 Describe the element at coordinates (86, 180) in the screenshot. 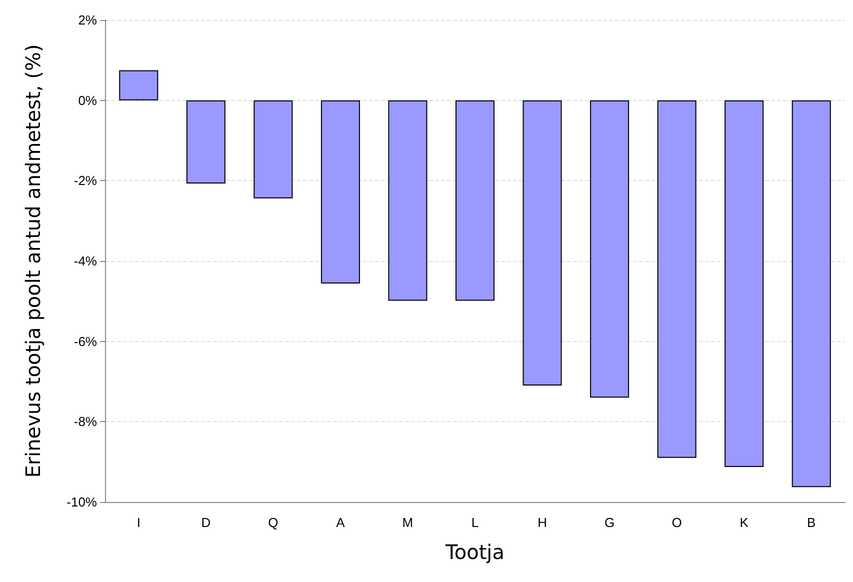

I see `y-tick-label: -2%` at that location.